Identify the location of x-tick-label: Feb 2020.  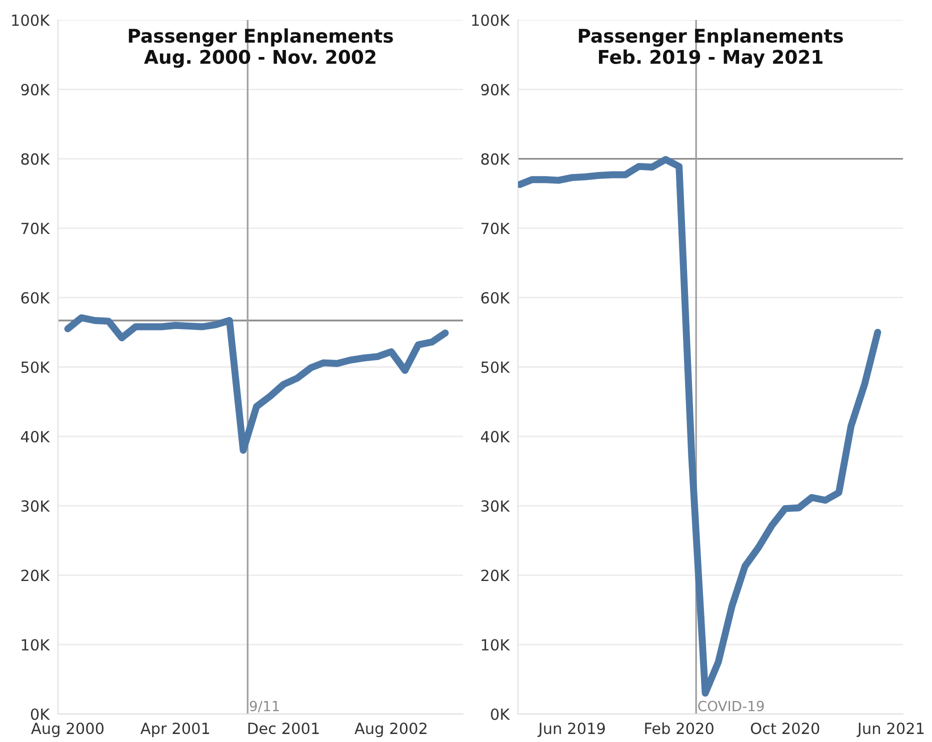
(679, 728).